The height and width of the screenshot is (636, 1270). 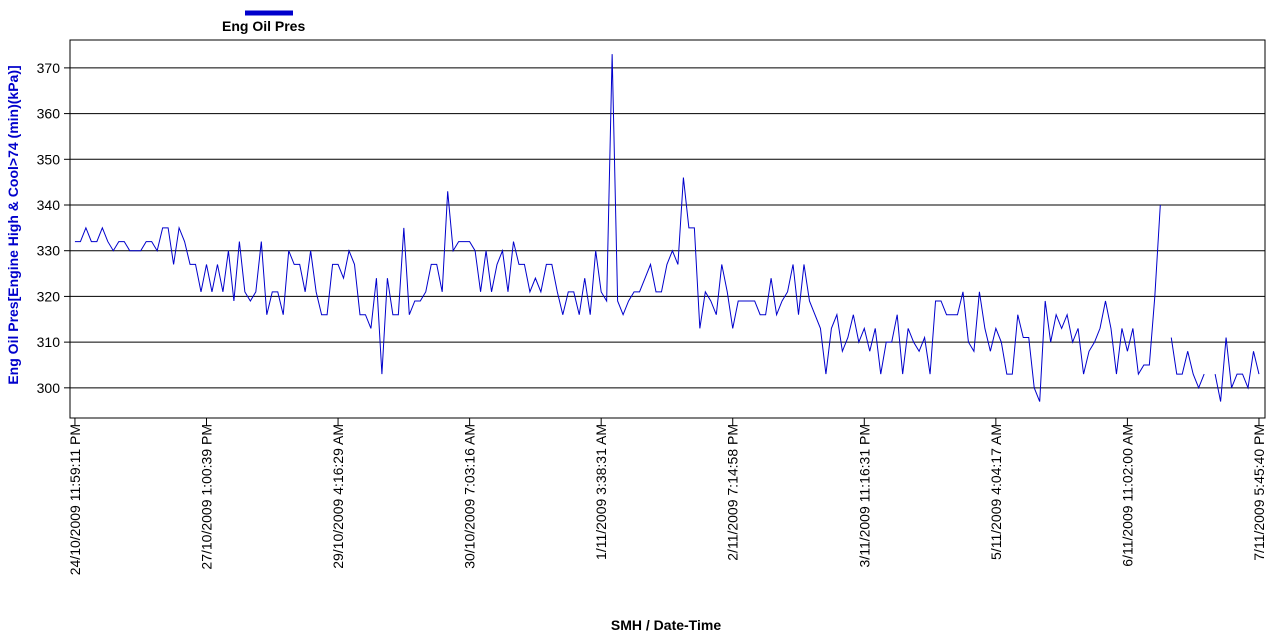 What do you see at coordinates (49, 296) in the screenshot?
I see `y-tick-label: 320` at bounding box center [49, 296].